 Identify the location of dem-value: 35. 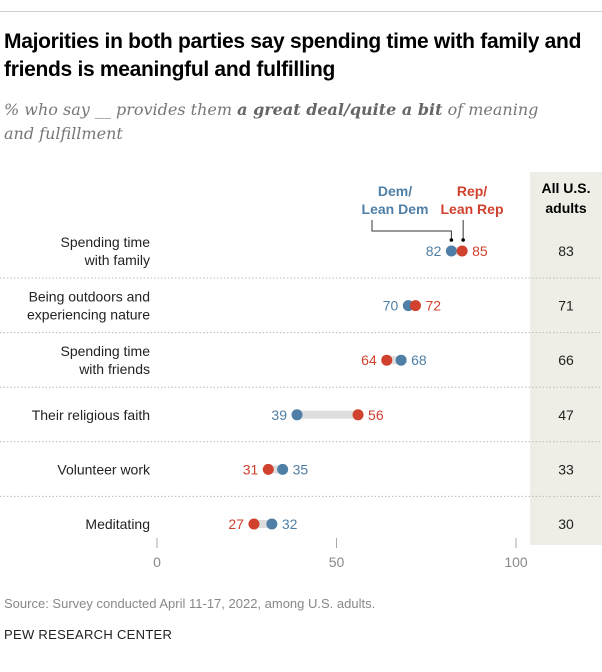
(301, 469).